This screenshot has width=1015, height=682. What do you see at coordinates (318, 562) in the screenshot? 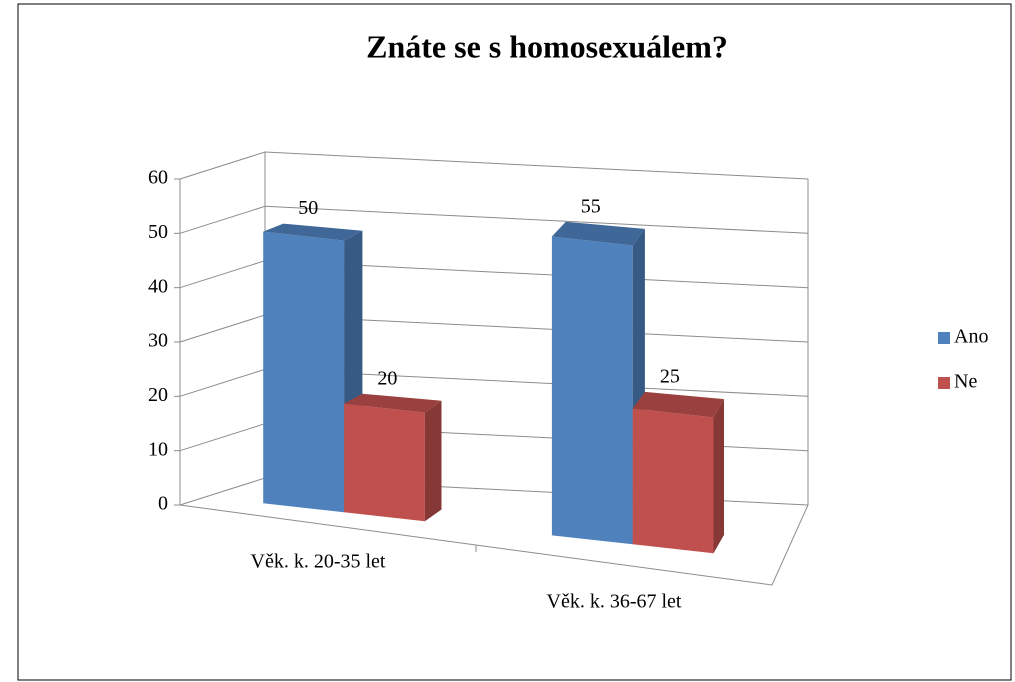
I see `x-tick-label: Věk. k. 20-35 let` at bounding box center [318, 562].